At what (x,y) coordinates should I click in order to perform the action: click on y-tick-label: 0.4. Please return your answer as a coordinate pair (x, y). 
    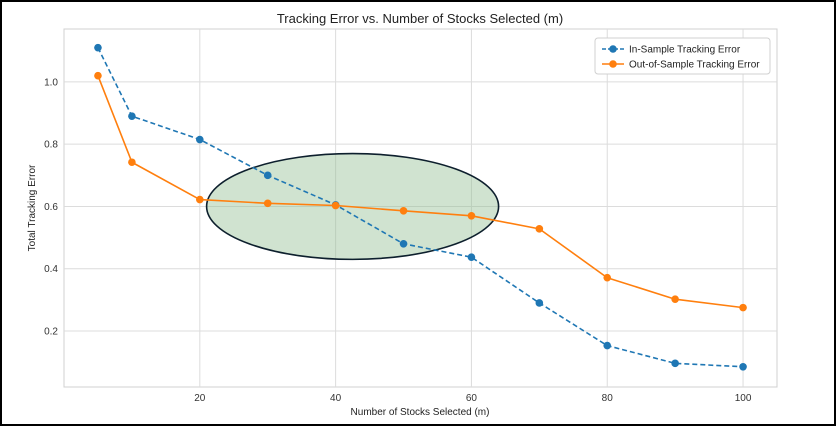
    Looking at the image, I should click on (51, 269).